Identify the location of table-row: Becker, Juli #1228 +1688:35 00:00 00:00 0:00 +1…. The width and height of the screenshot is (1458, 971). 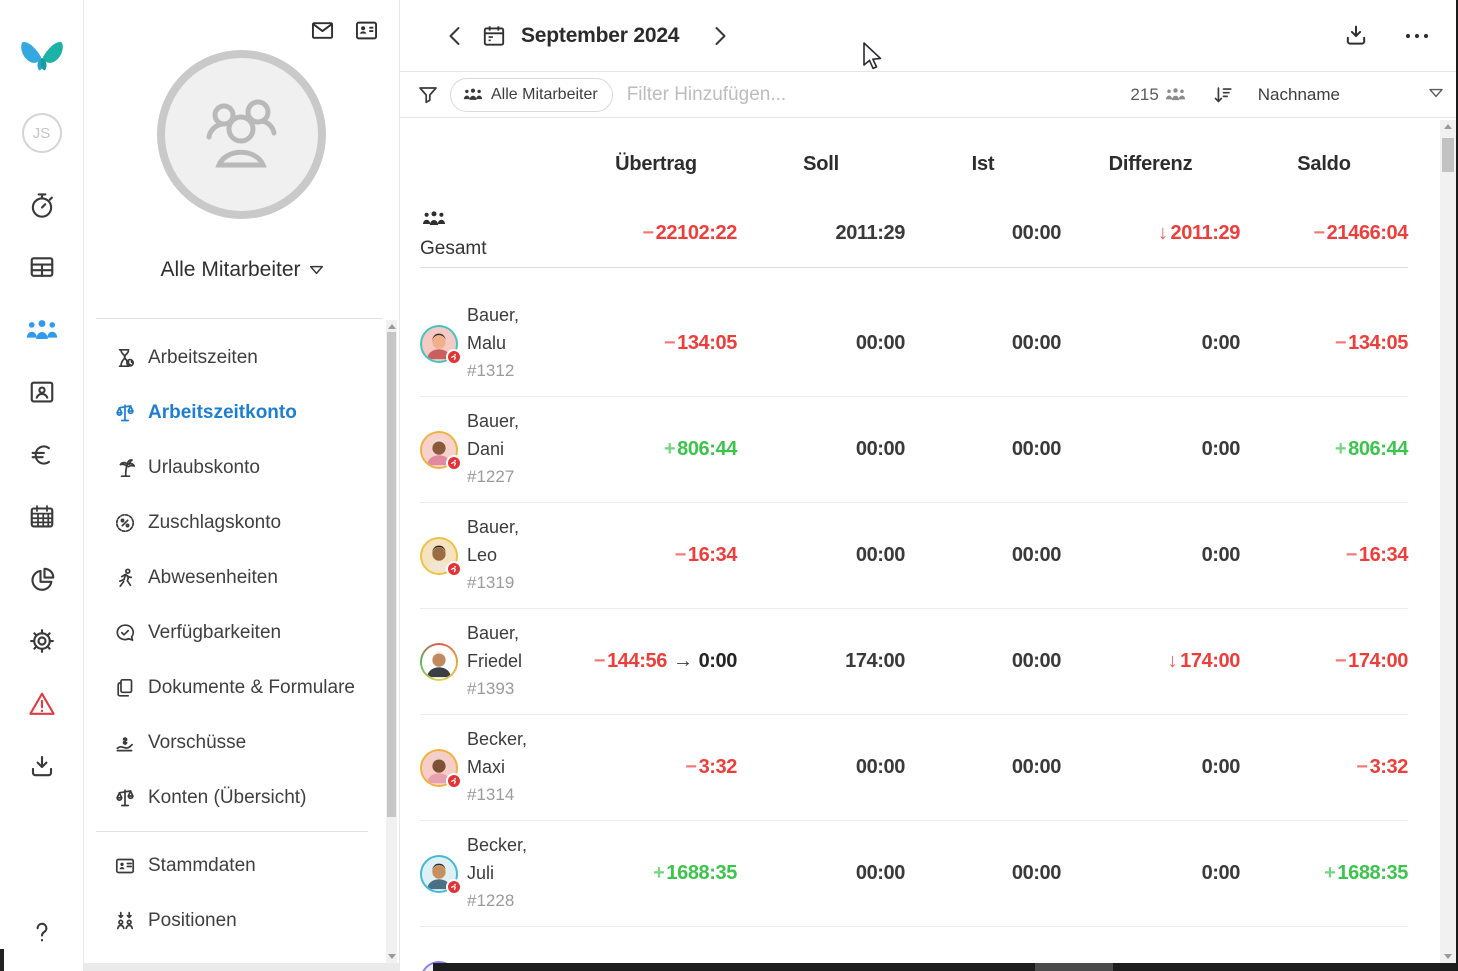
(914, 874).